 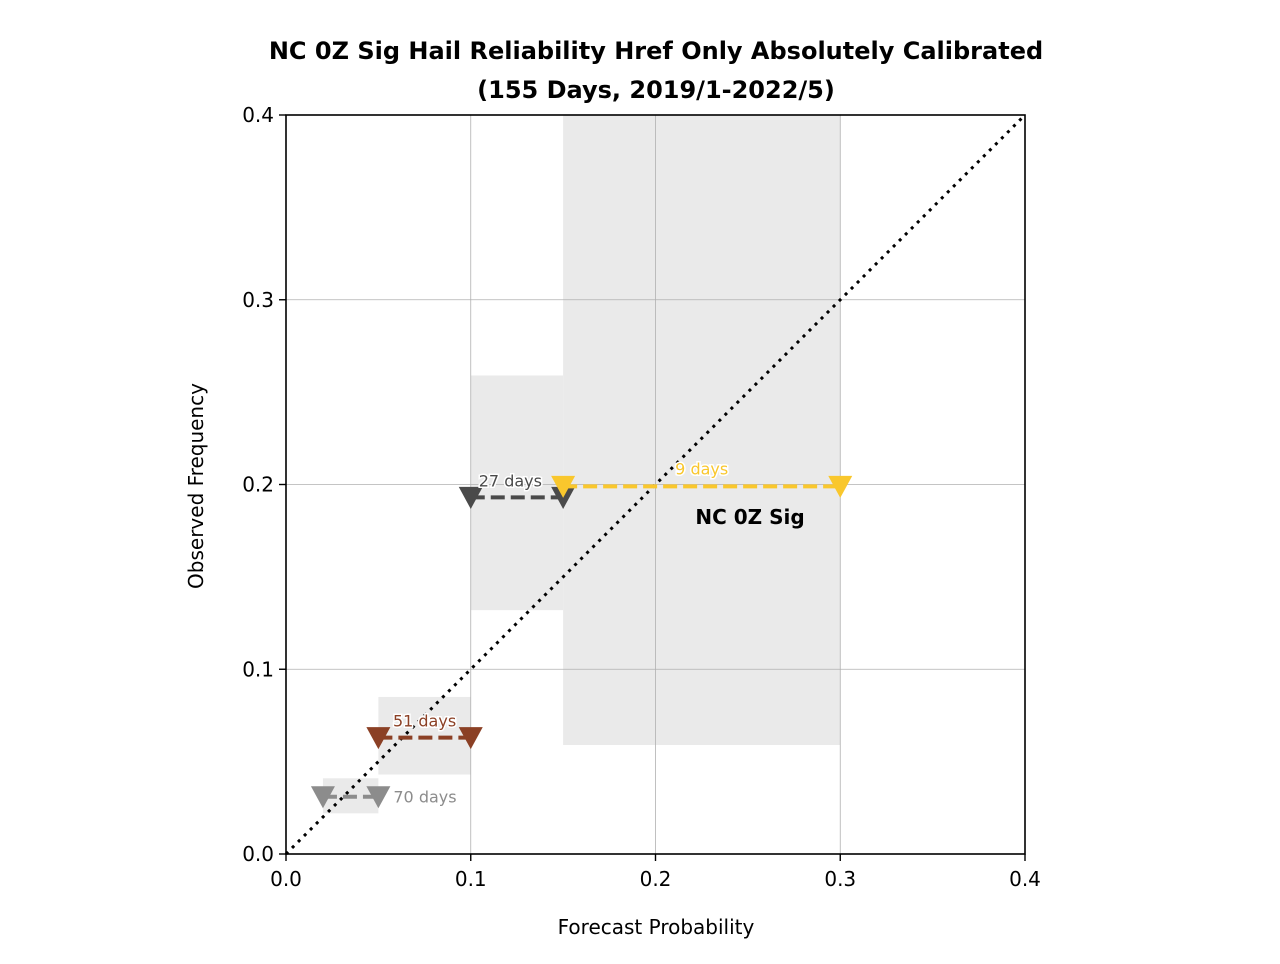 I want to click on series-label: NC 0Z Sig, so click(x=749, y=517).